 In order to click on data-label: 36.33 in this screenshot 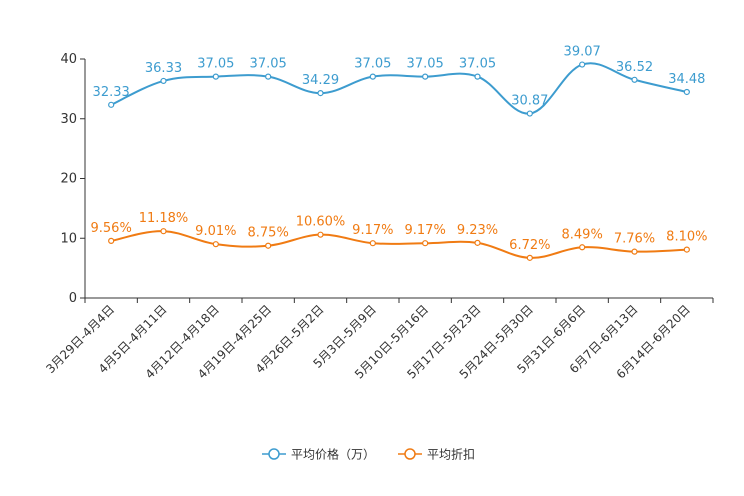, I will do `click(163, 68)`.